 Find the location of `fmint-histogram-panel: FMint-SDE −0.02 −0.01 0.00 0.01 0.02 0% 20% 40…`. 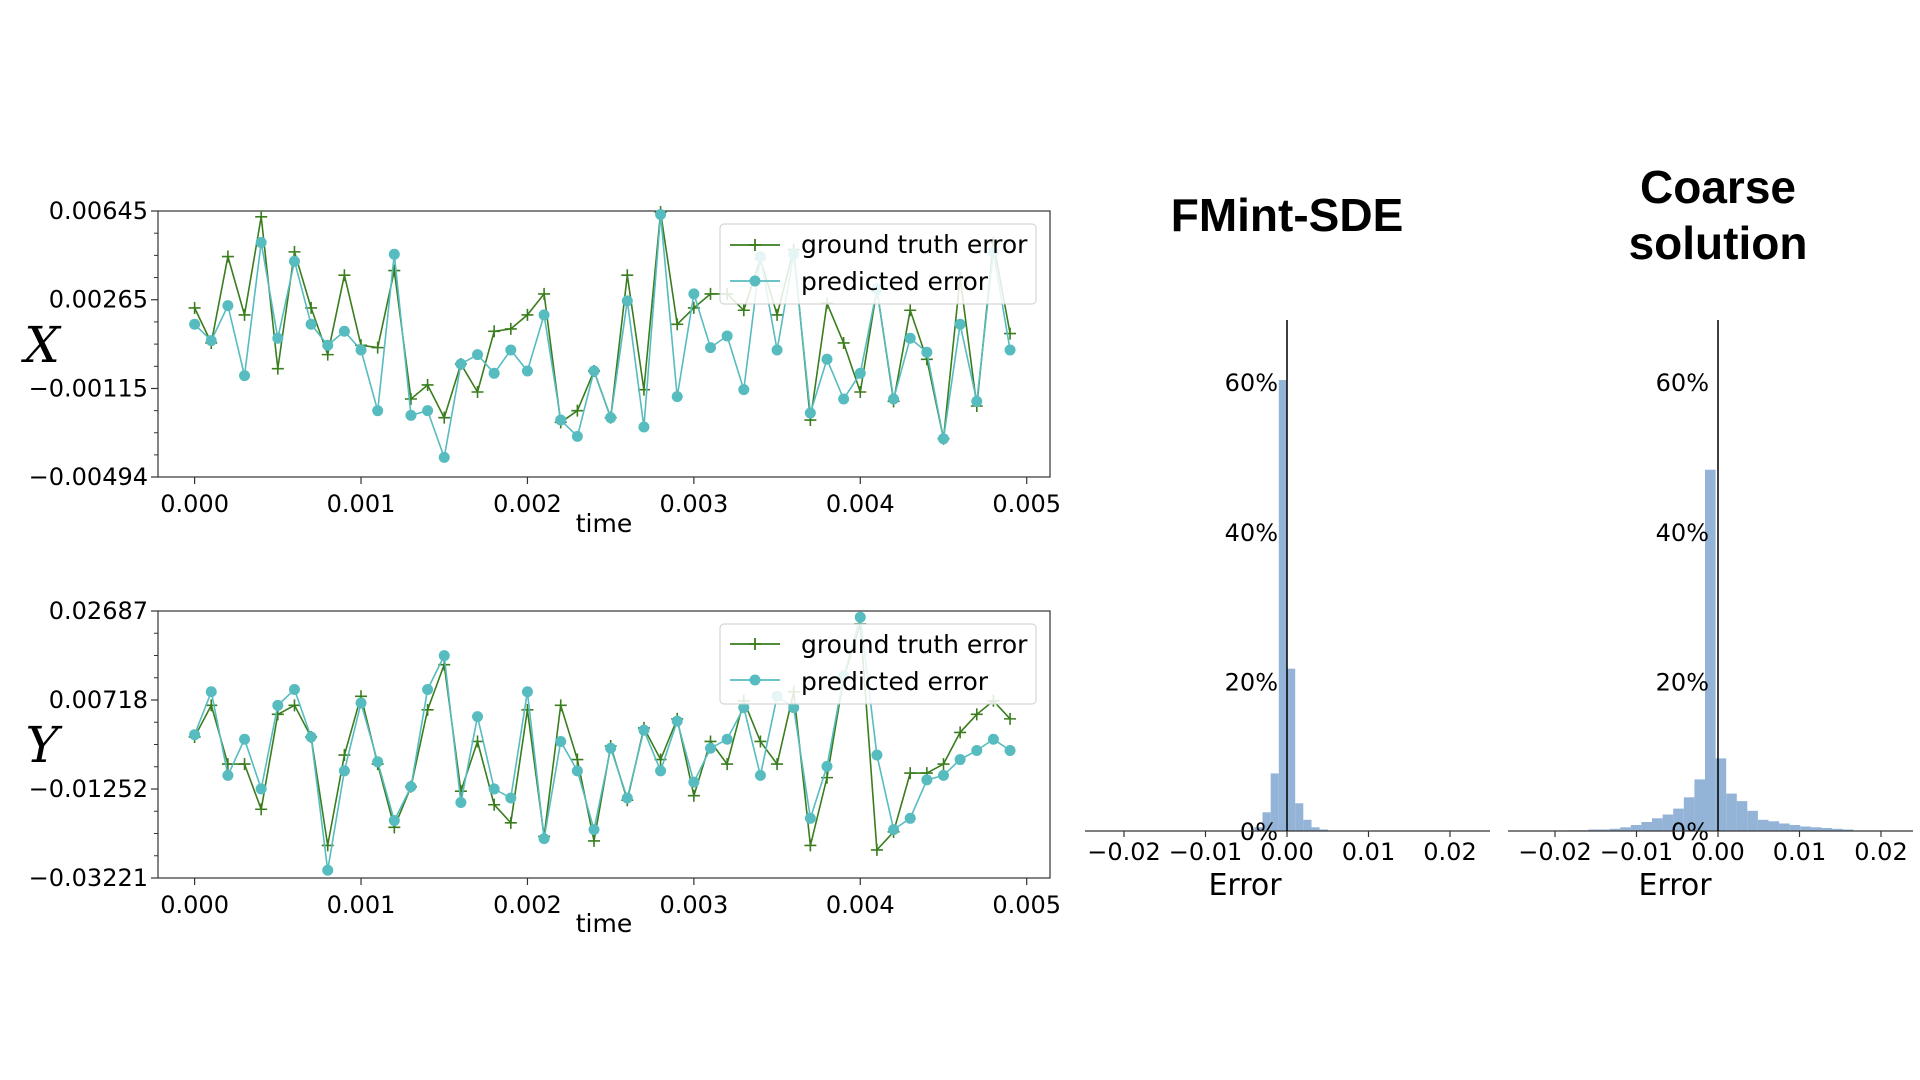

fmint-histogram-panel: FMint-SDE −0.02 −0.01 0.00 0.01 0.02 0% 20% 40… is located at coordinates (1287, 546).